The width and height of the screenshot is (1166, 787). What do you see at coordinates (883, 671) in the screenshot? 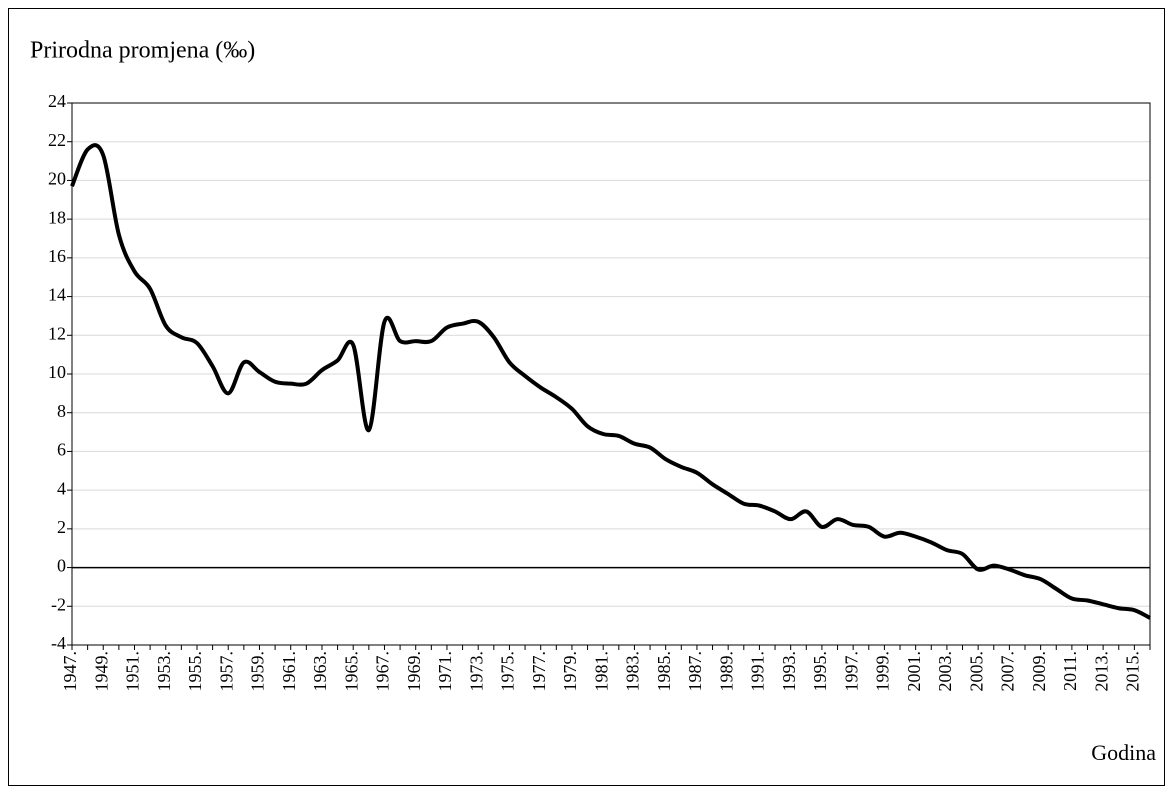
I see `x-tick-label: 1999.` at bounding box center [883, 671].